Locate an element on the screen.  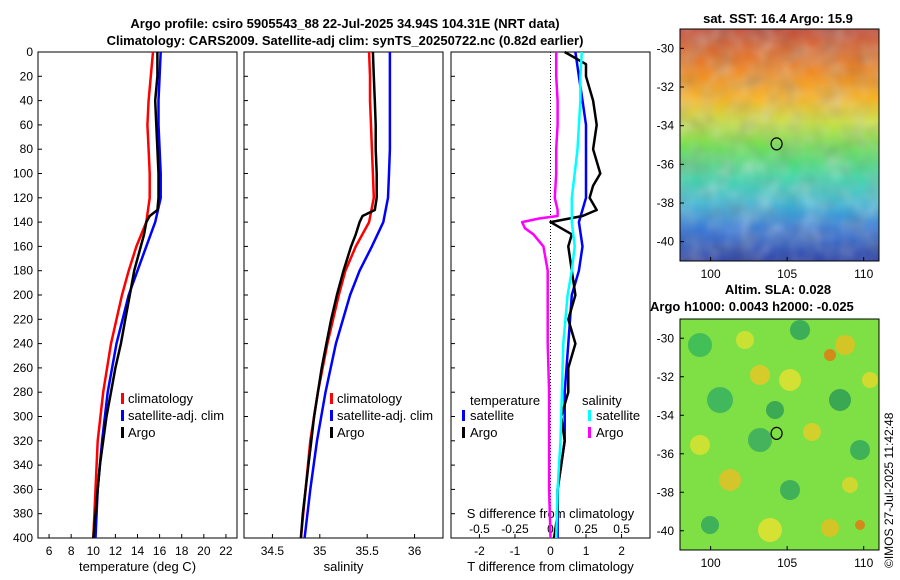
y-tick-label: 80 is located at coordinates (27, 149).